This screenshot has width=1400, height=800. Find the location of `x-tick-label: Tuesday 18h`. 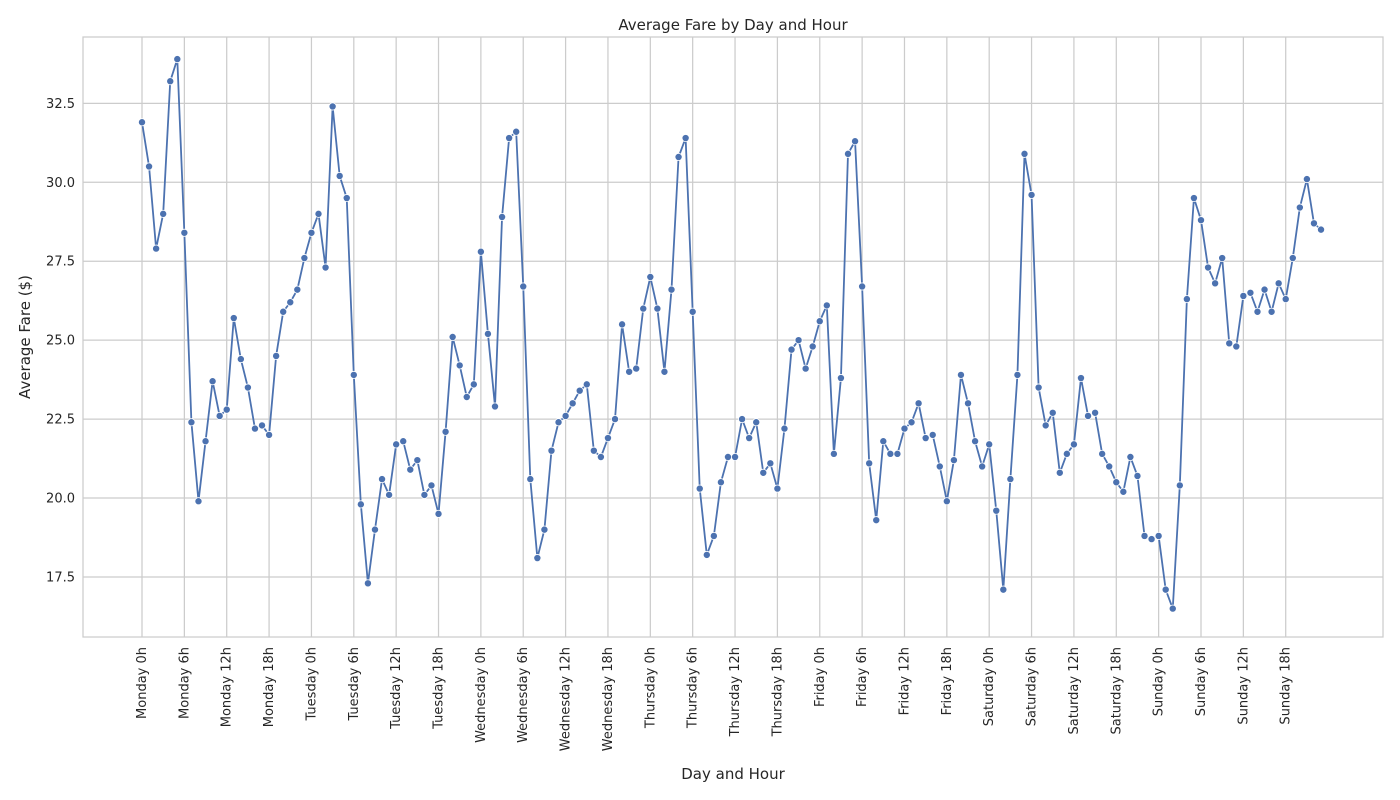

x-tick-label: Tuesday 18h is located at coordinates (439, 688).